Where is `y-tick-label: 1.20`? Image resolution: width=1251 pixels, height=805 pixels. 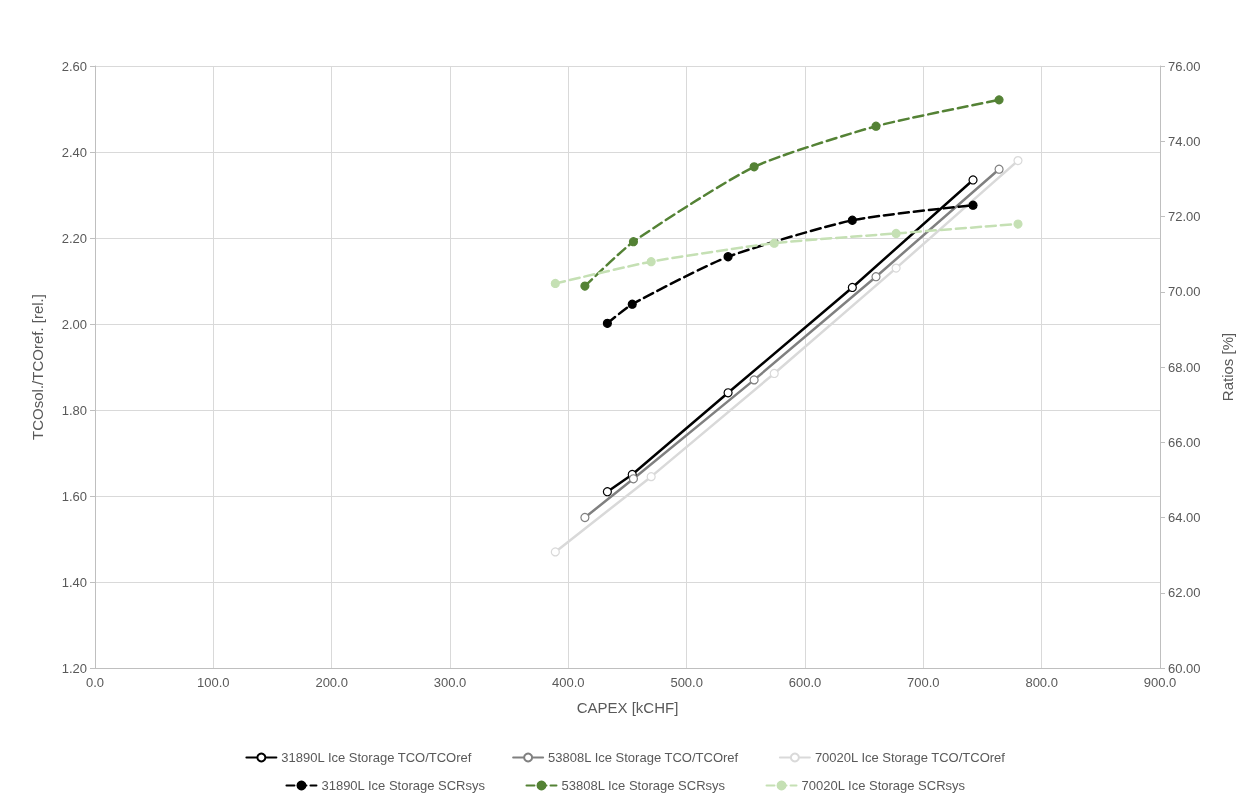 y-tick-label: 1.20 is located at coordinates (74, 668).